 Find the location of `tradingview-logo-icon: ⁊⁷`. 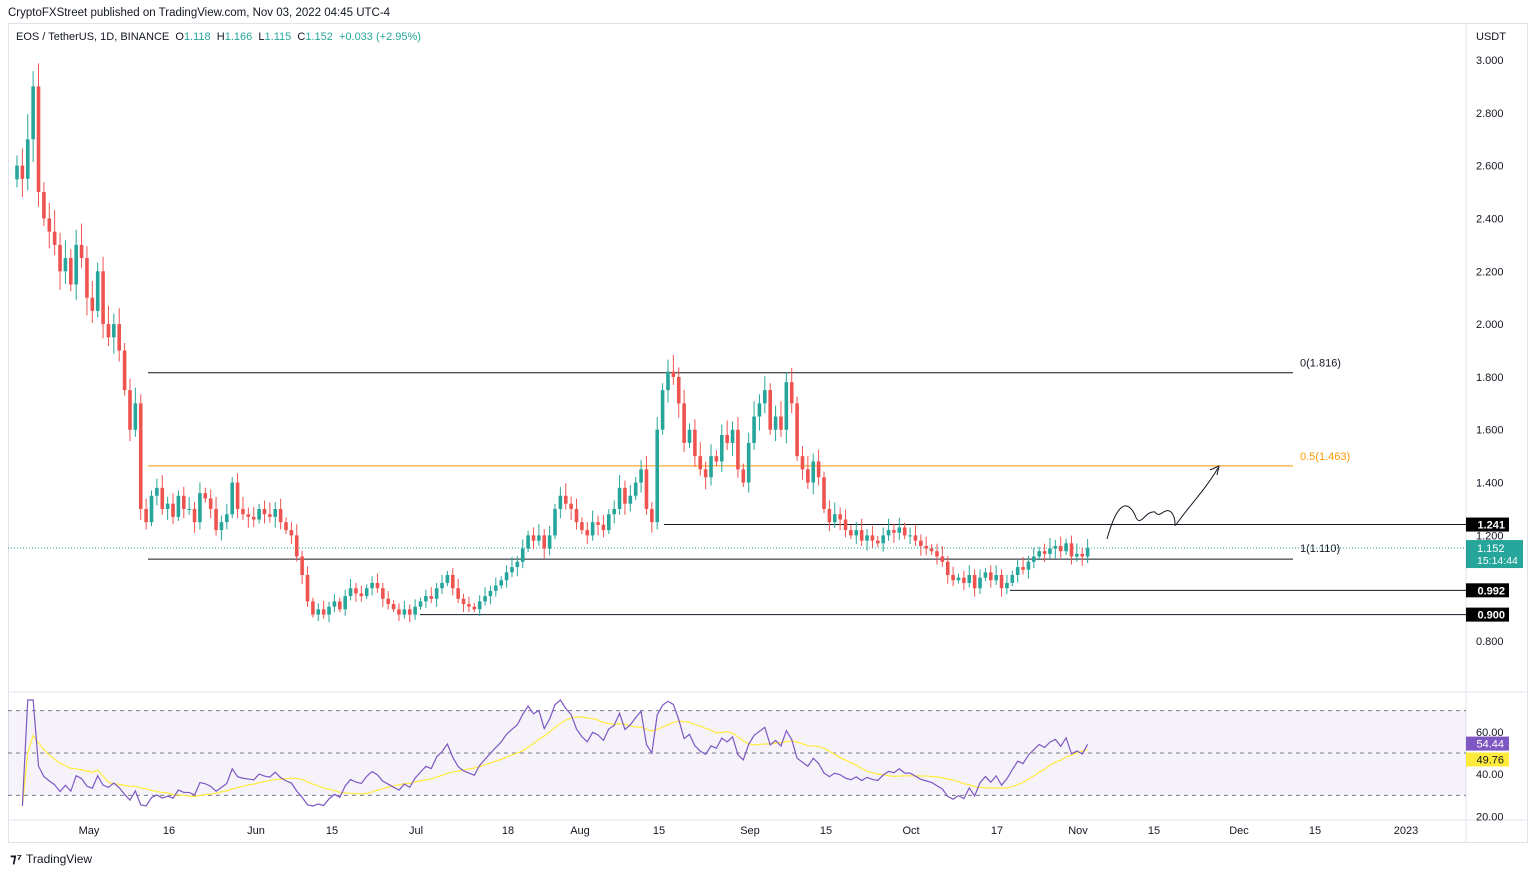

tradingview-logo-icon: ⁊⁷ is located at coordinates (16, 858).